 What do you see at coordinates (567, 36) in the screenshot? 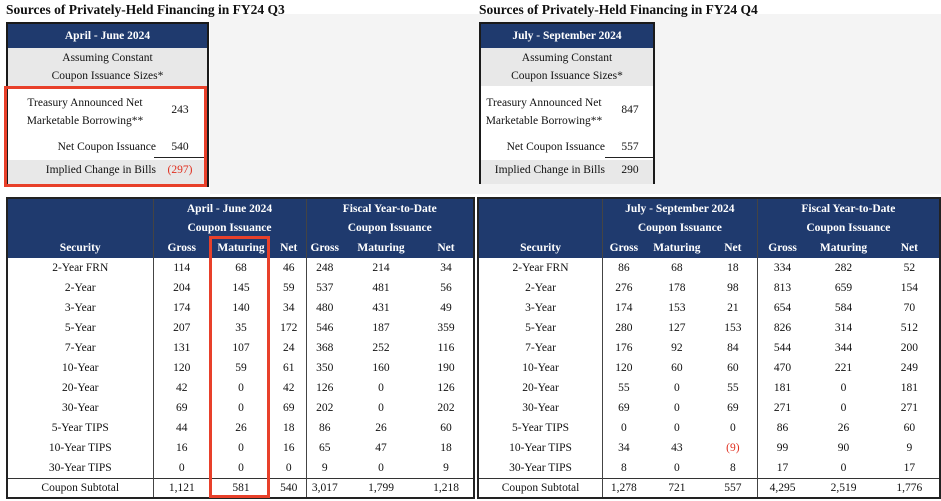
I see `q4-period-header: July - September 2024` at bounding box center [567, 36].